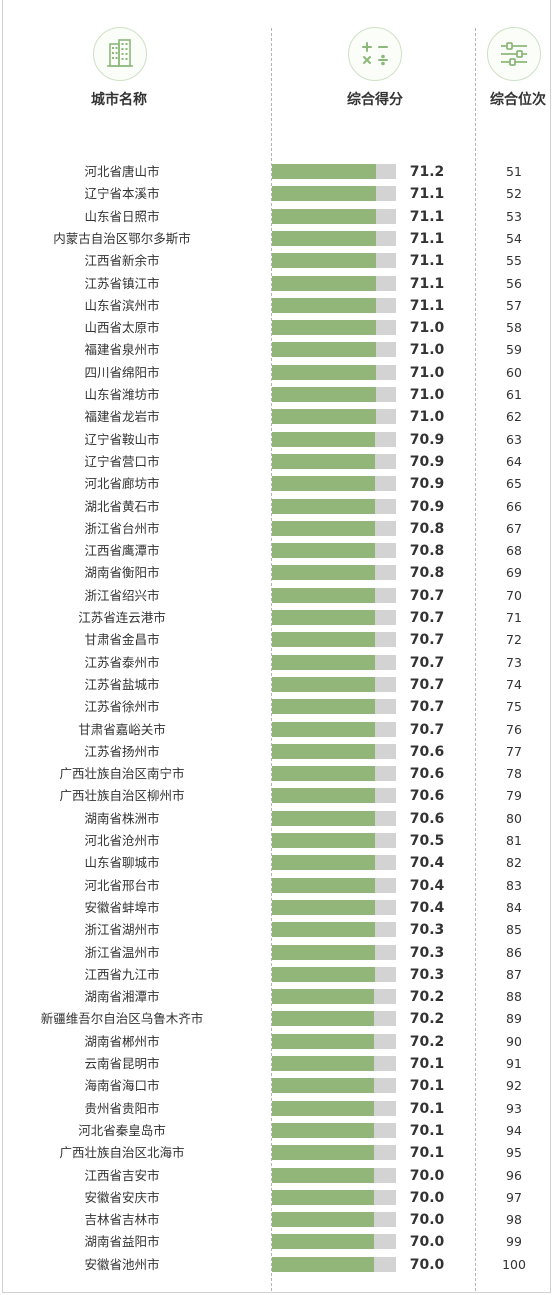 This screenshot has height=1295, width=552. I want to click on city-label: 江苏省徐州市, so click(122, 707).